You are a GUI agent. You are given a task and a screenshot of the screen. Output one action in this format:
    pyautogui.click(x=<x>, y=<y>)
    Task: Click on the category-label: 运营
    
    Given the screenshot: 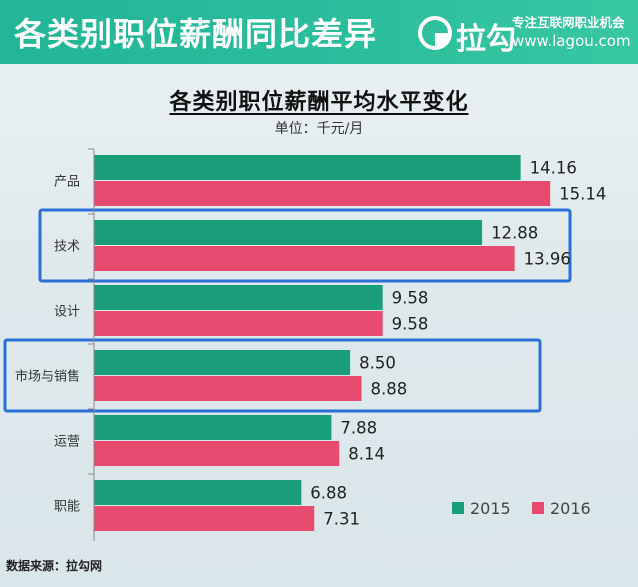 What is the action you would take?
    pyautogui.click(x=67, y=442)
    